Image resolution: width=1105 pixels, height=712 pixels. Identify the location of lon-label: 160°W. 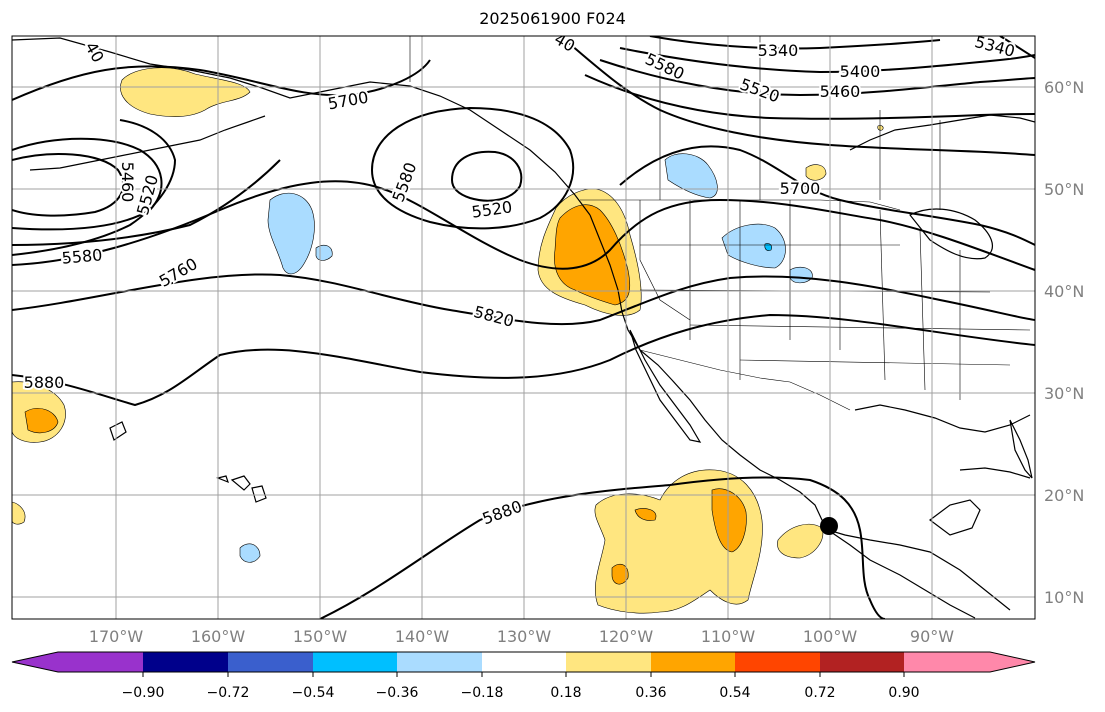
(218, 636).